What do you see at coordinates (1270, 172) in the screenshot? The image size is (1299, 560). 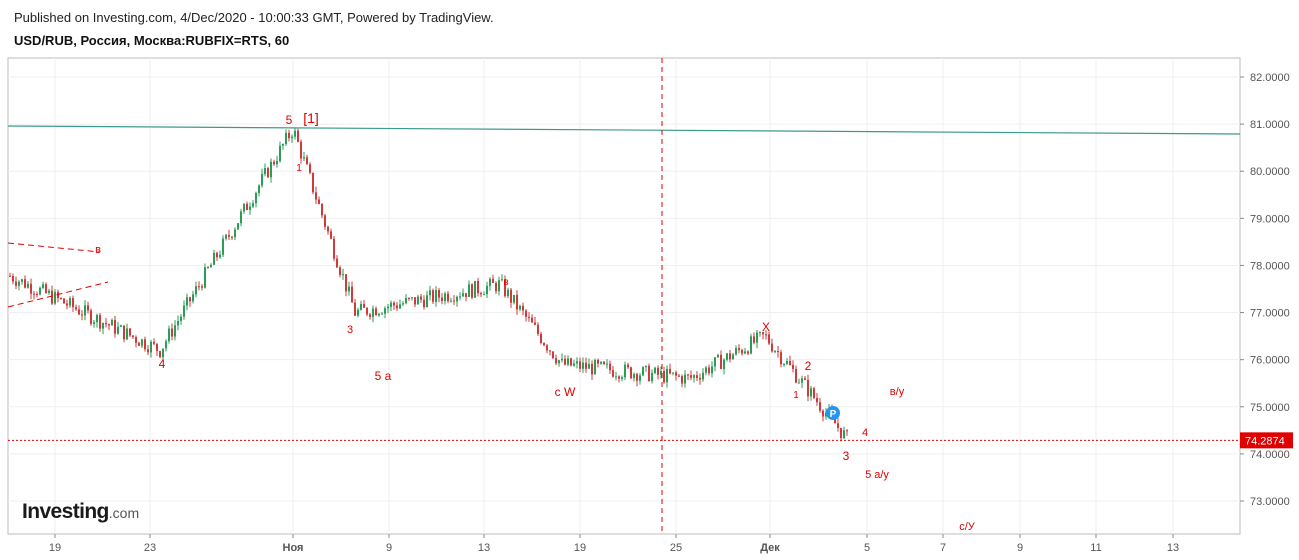 I see `y-tick-label: 80.0000` at bounding box center [1270, 172].